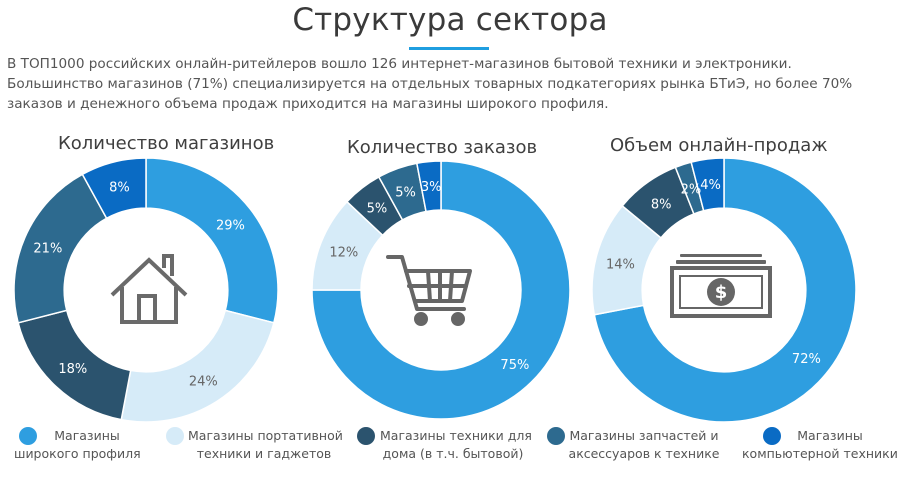 The height and width of the screenshot is (480, 900). I want to click on slice-value-label: 14%, so click(620, 264).